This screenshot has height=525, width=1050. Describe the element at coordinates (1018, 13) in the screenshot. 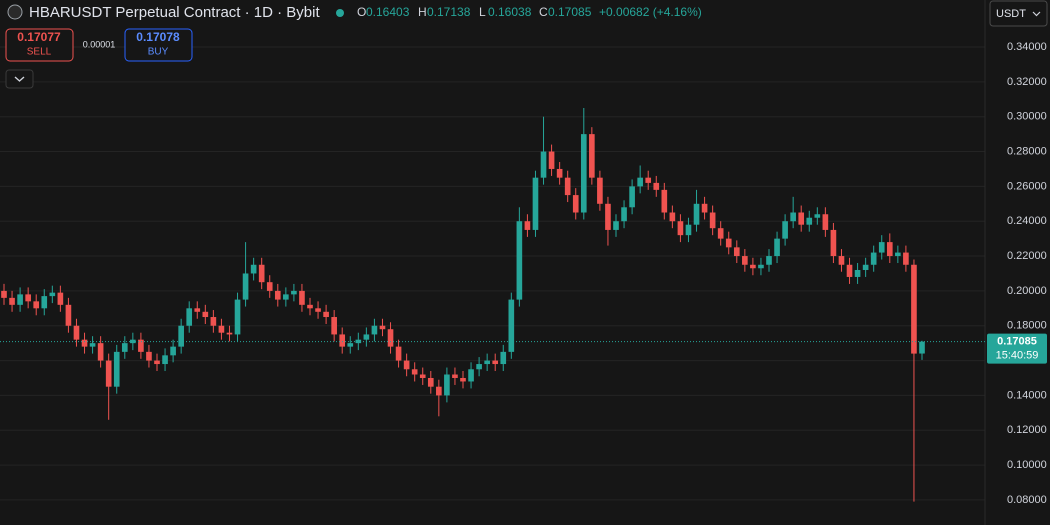

I see `currency-selector` at that location.